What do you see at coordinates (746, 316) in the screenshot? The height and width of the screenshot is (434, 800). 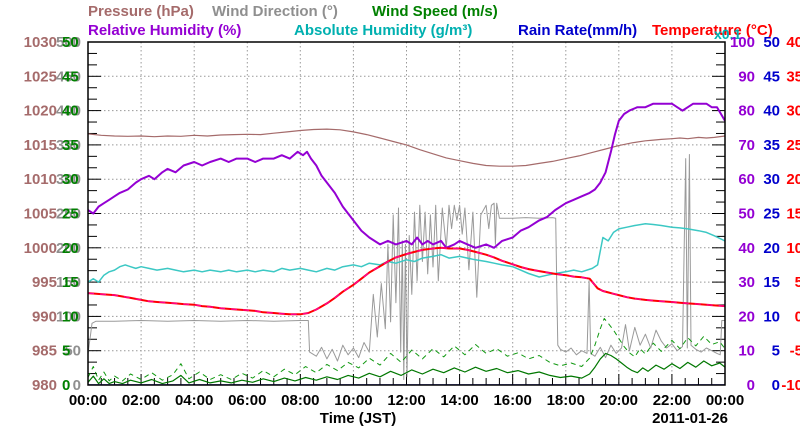 I see `y-tick-label-relative-humidity: 20` at bounding box center [746, 316].